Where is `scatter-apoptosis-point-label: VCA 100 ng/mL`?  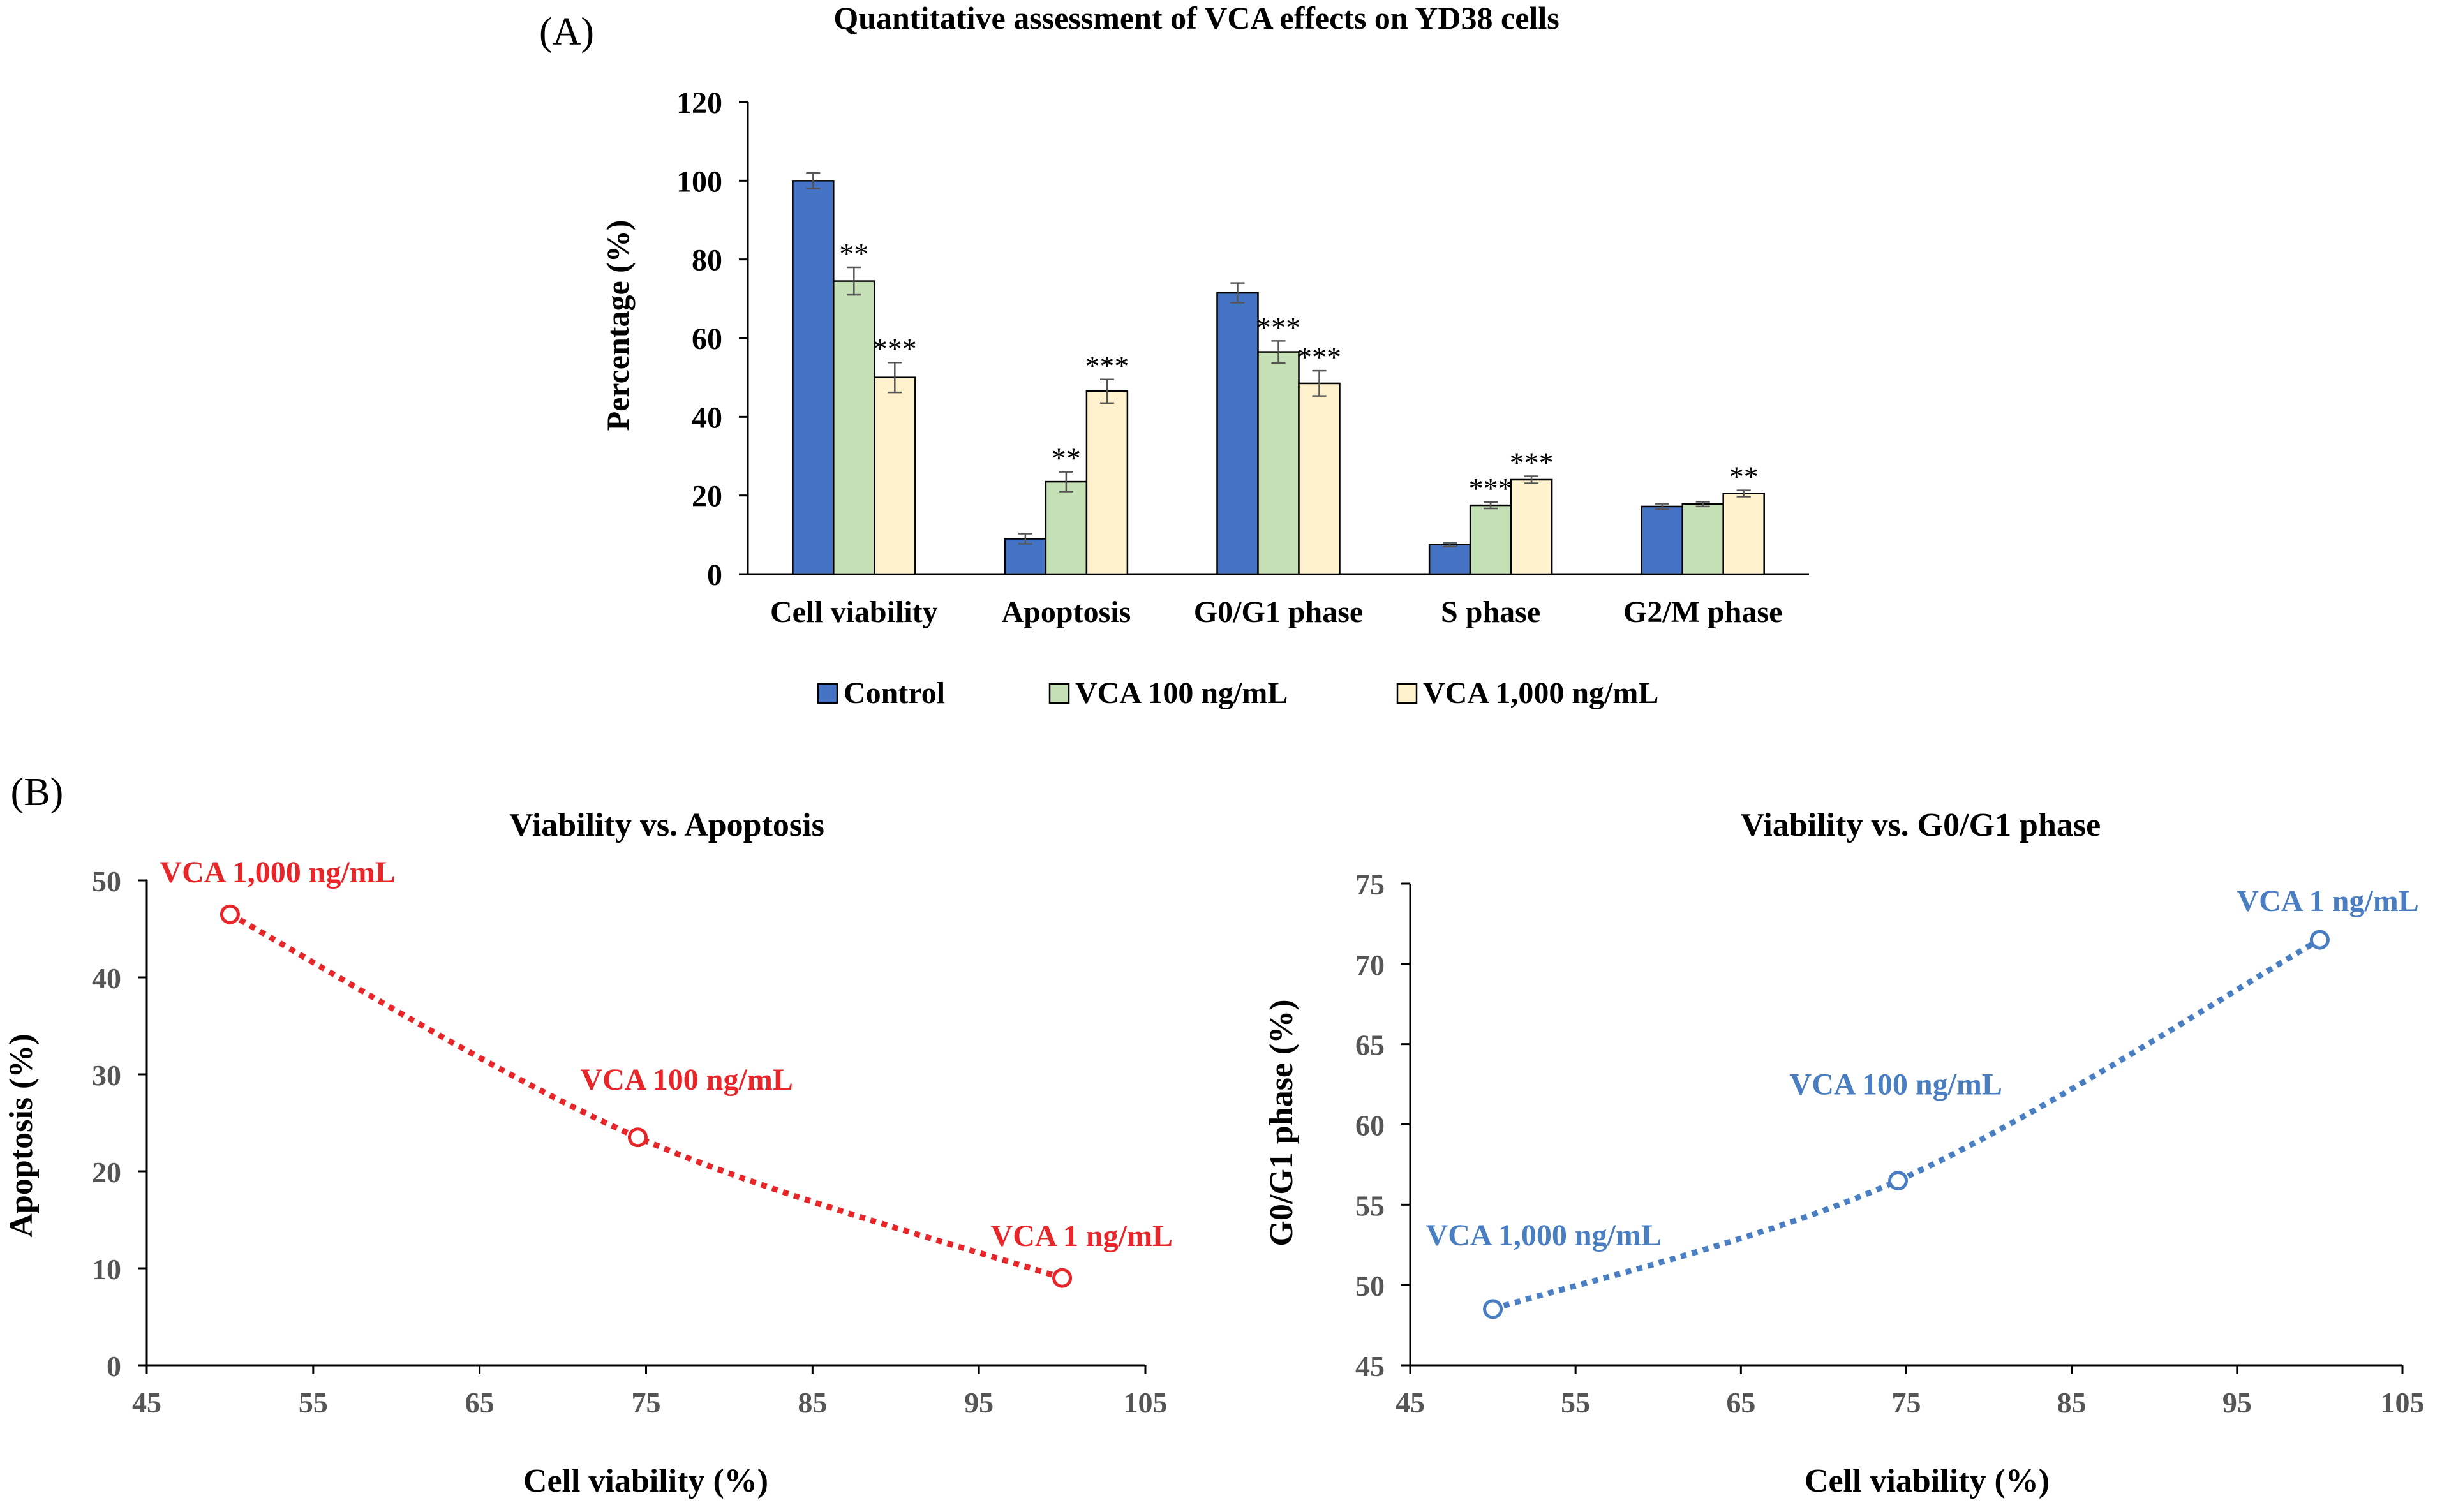
scatter-apoptosis-point-label: VCA 100 ng/mL is located at coordinates (686, 1080).